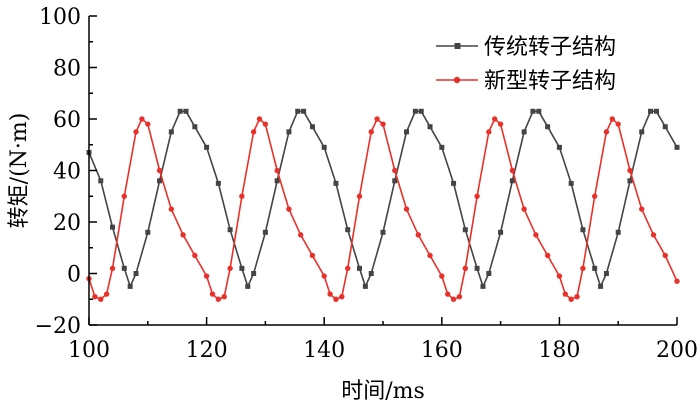  I want to click on y-tick-label: 80, so click(67, 69).